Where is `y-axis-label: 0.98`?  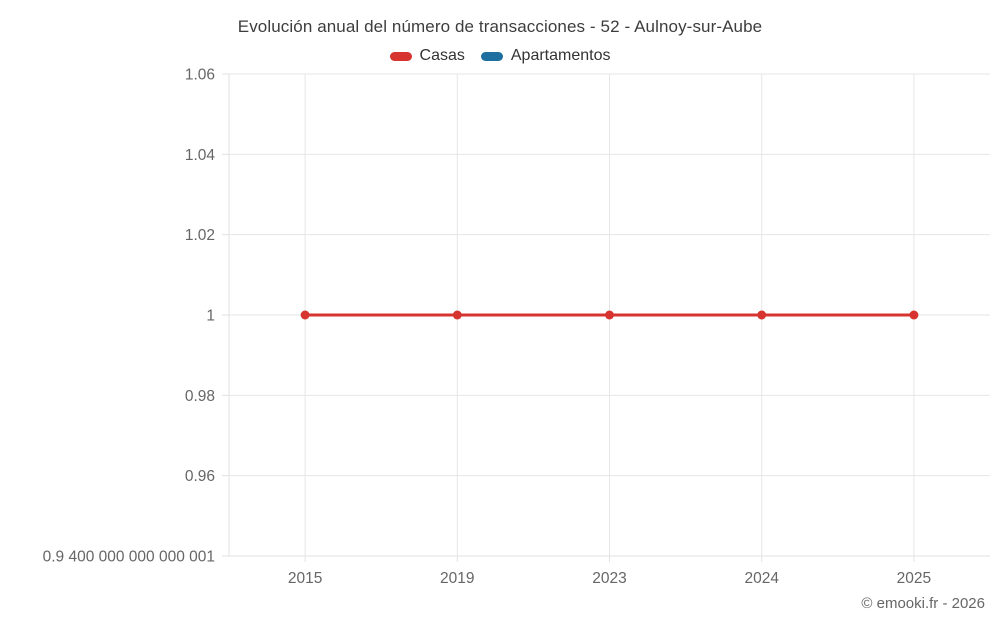 y-axis-label: 0.98 is located at coordinates (200, 396).